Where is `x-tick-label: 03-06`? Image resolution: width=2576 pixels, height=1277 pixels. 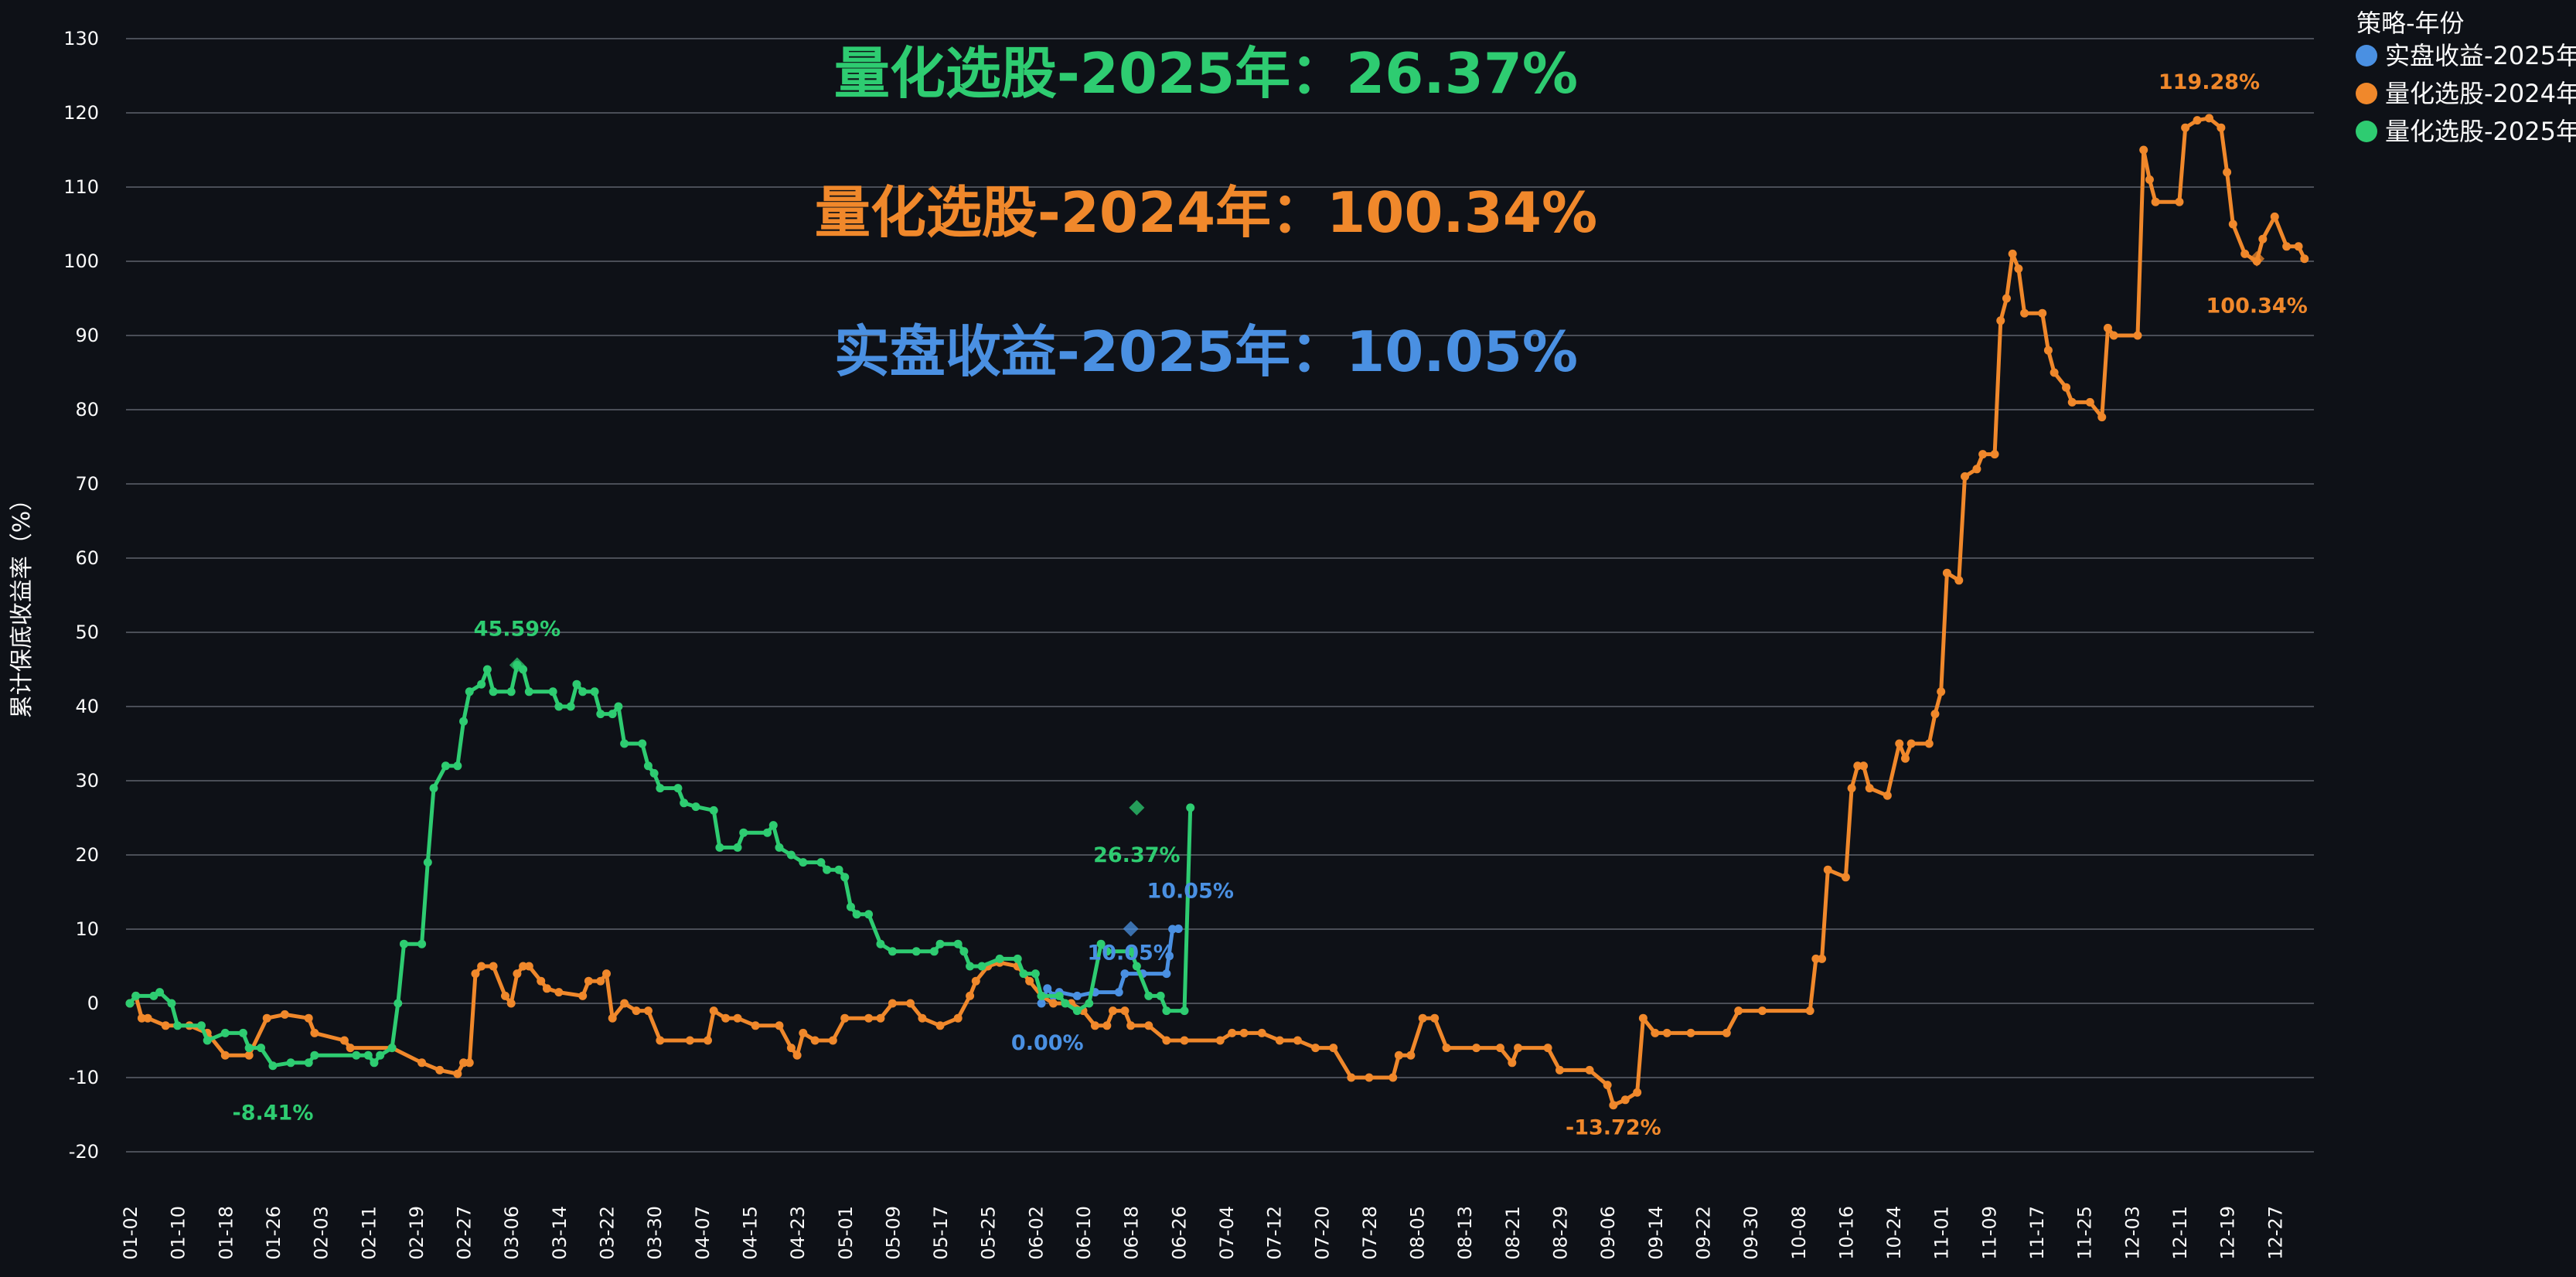
x-tick-label: 03-06 is located at coordinates (512, 1233).